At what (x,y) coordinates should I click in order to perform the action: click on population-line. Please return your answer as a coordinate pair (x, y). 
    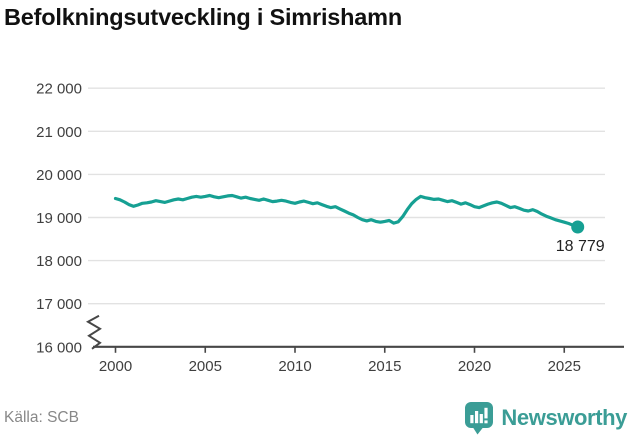
    Looking at the image, I should click on (346, 211).